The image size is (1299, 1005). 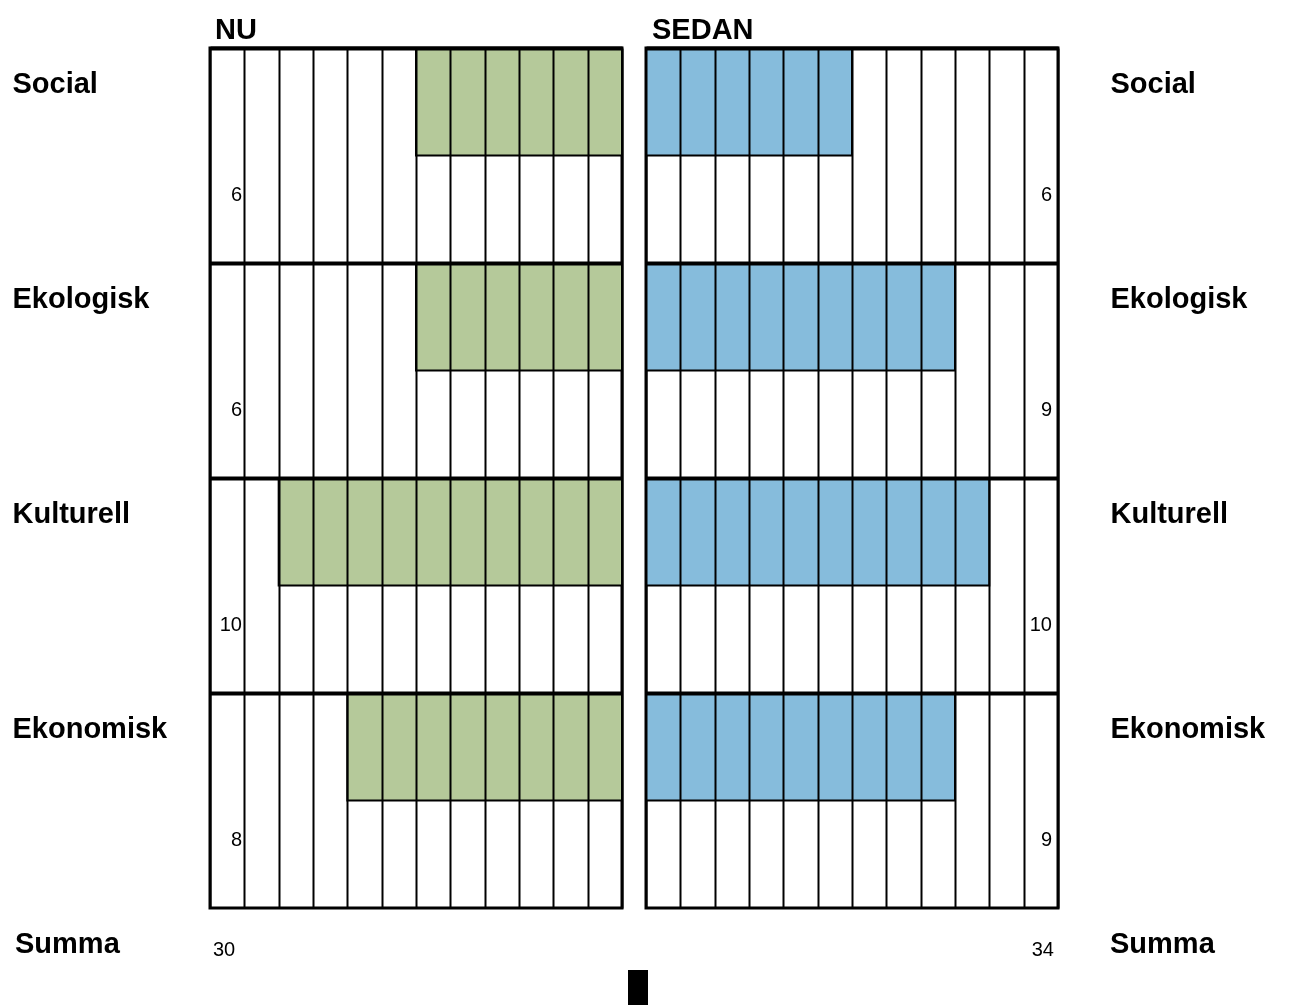 What do you see at coordinates (224, 949) in the screenshot?
I see `text: 30` at bounding box center [224, 949].